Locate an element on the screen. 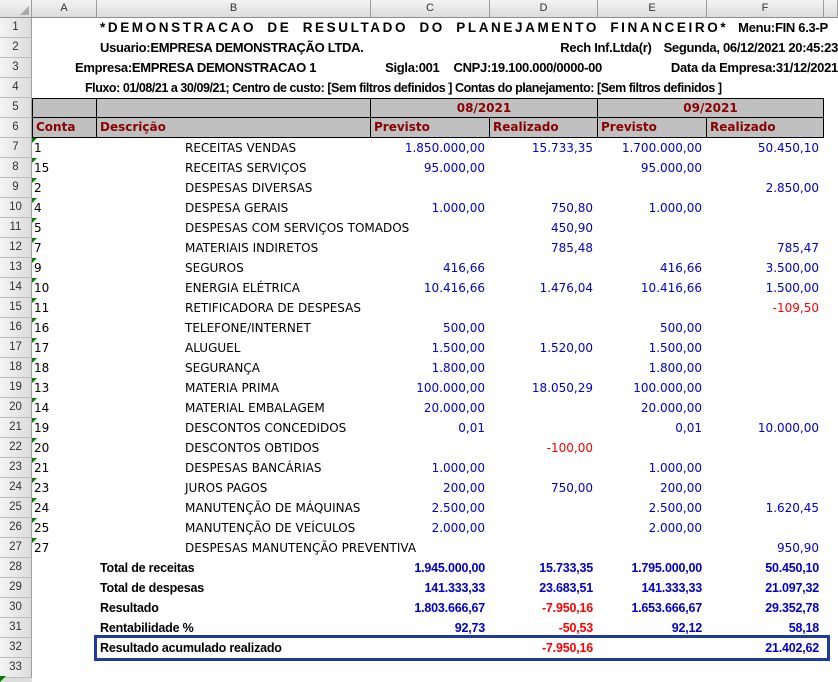 This screenshot has width=838, height=682. cell-previsto-08: 95.000,00 is located at coordinates (454, 168).